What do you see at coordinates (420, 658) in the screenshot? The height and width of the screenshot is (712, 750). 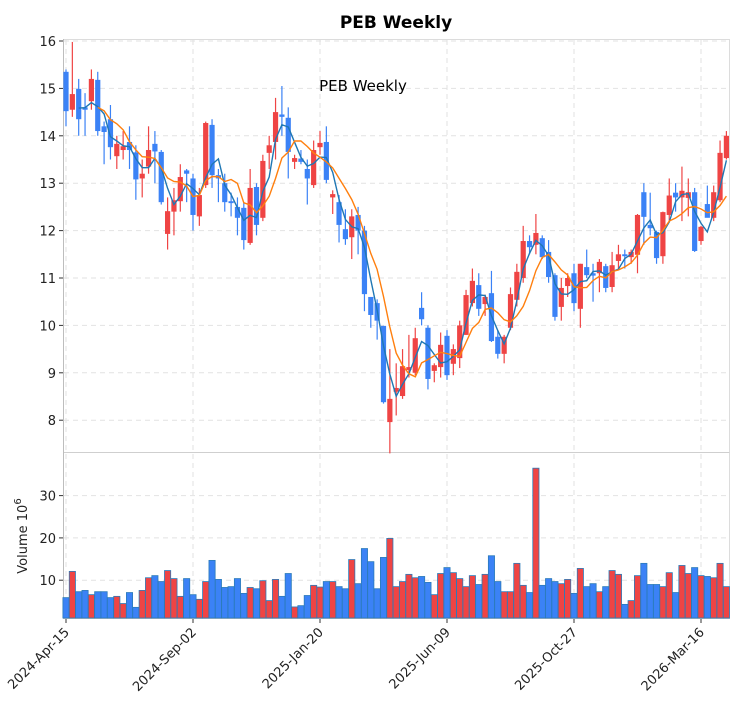 I see `x-tick-label: 2025-Jun-09` at bounding box center [420, 658].